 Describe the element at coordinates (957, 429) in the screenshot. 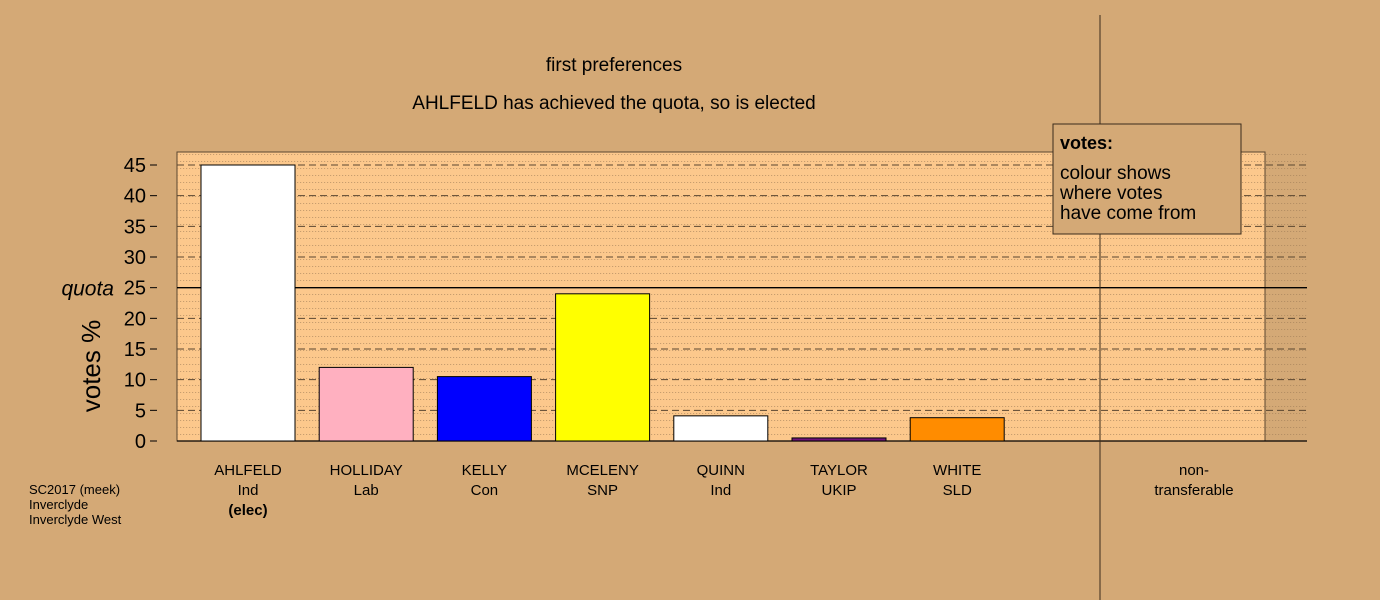

I see `bar-white` at that location.